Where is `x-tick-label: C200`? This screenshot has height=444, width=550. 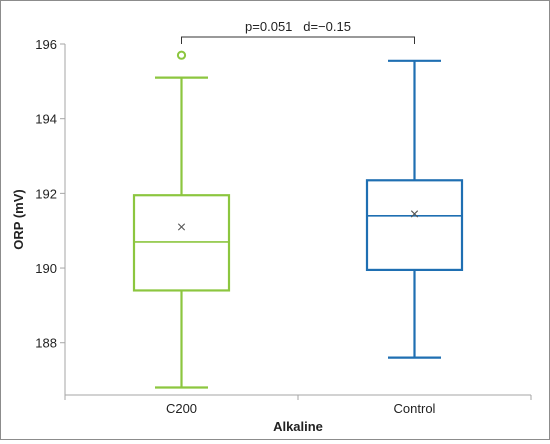
x-tick-label: C200 is located at coordinates (181, 408).